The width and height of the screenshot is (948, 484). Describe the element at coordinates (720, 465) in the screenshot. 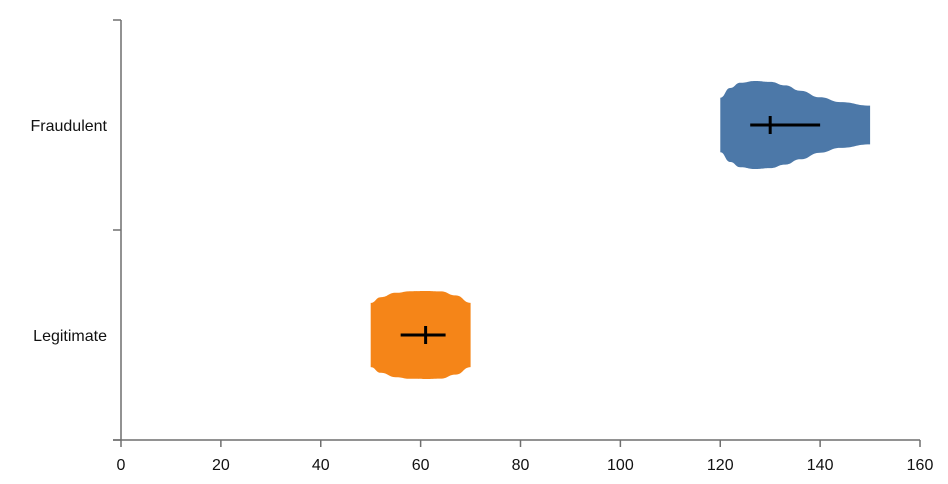

I see `x-tick-label: 120` at that location.